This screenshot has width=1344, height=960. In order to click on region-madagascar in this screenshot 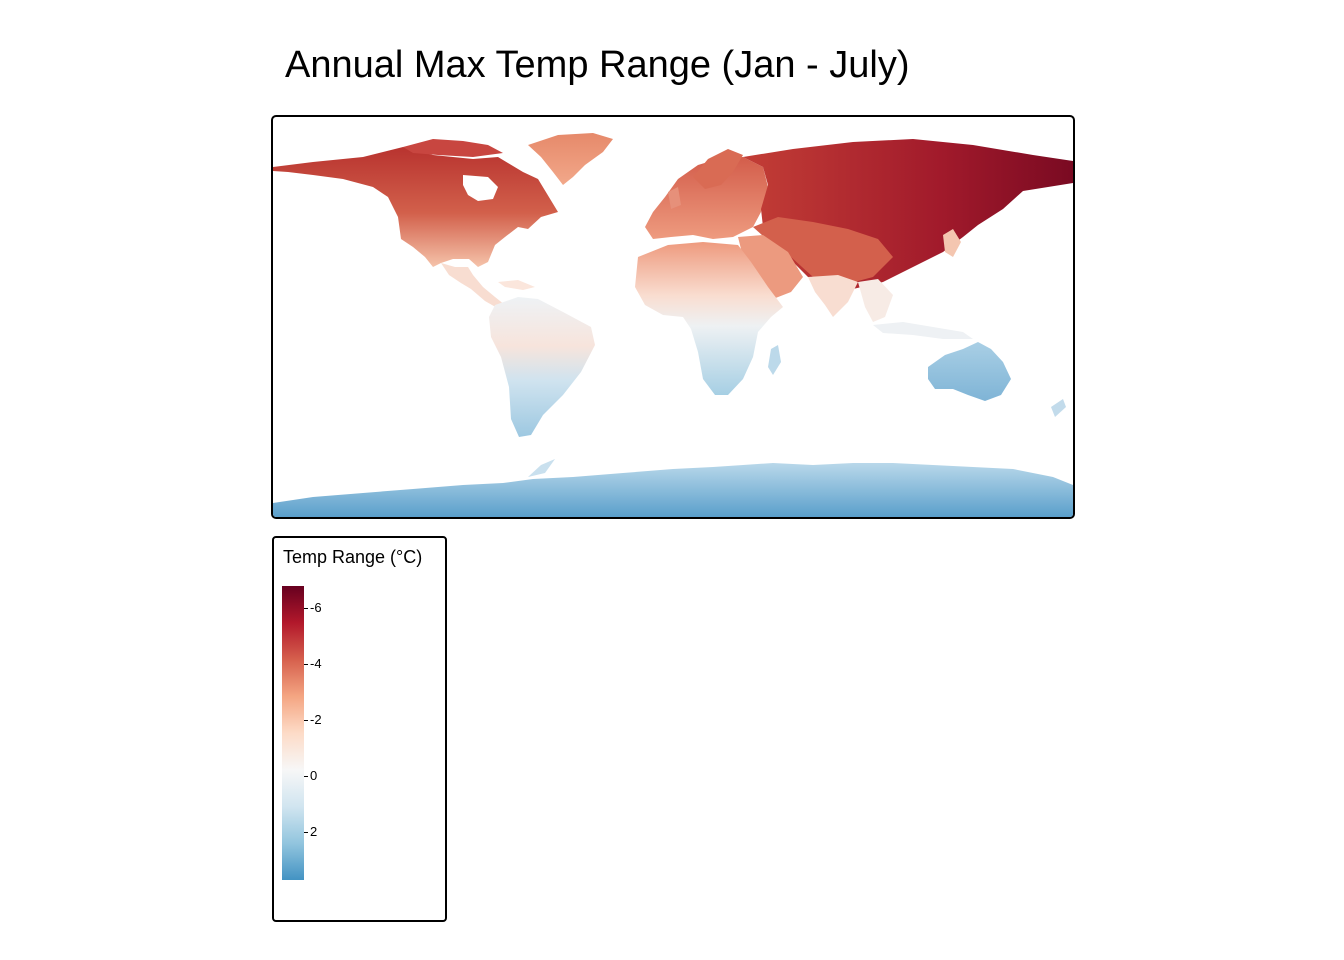, I will do `click(774, 360)`.